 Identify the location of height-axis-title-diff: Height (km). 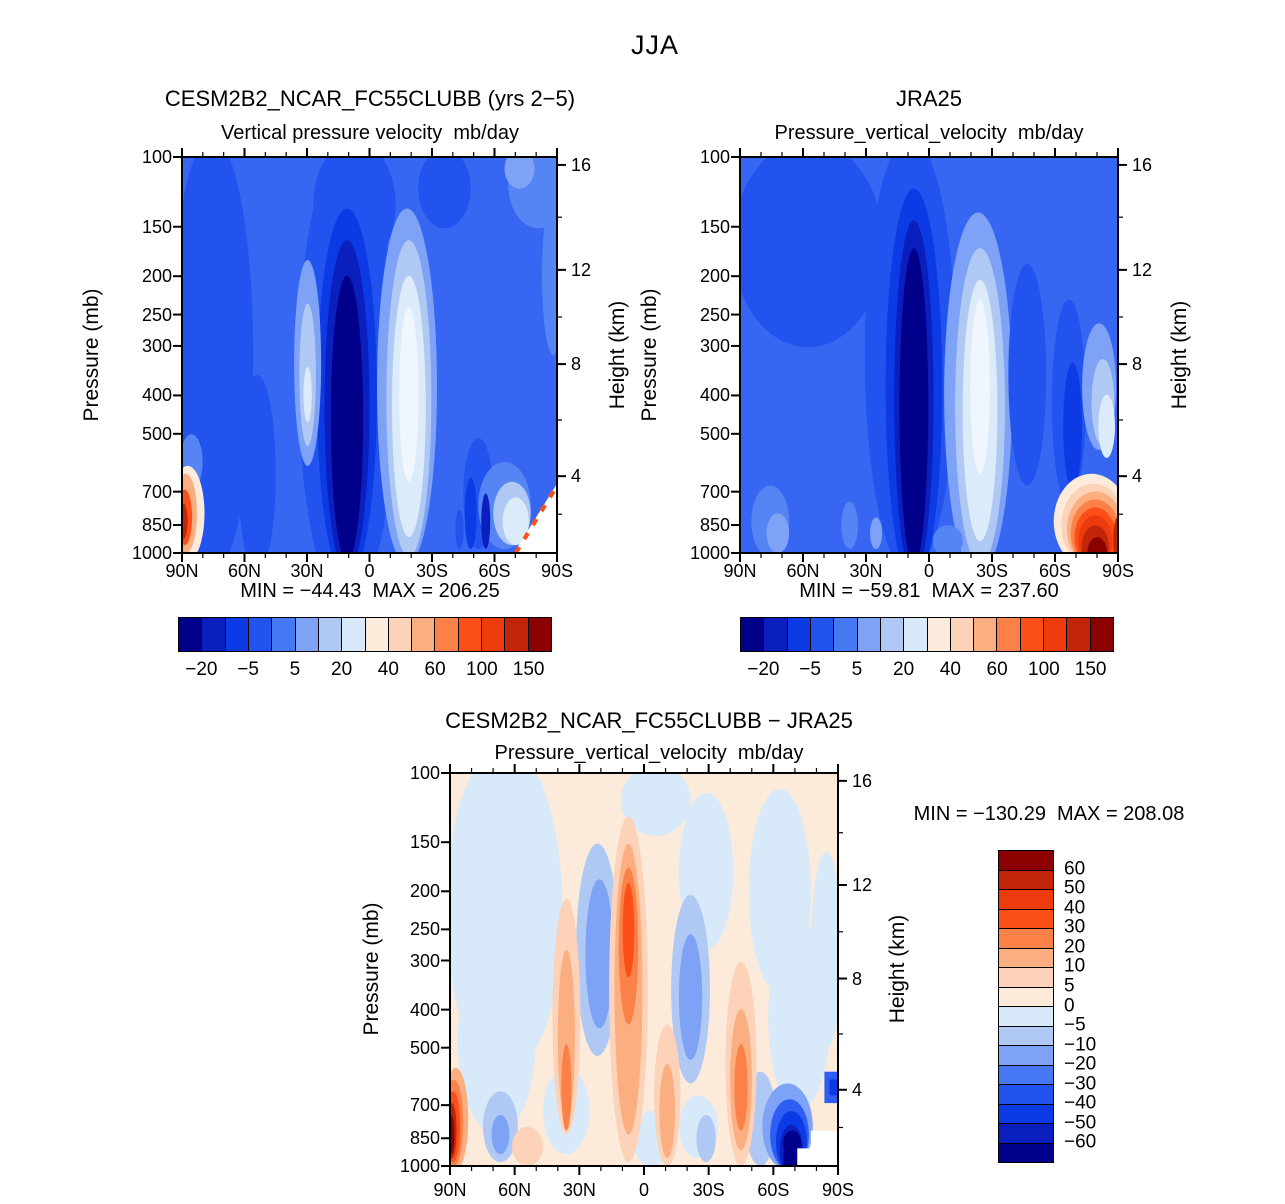
(897, 969).